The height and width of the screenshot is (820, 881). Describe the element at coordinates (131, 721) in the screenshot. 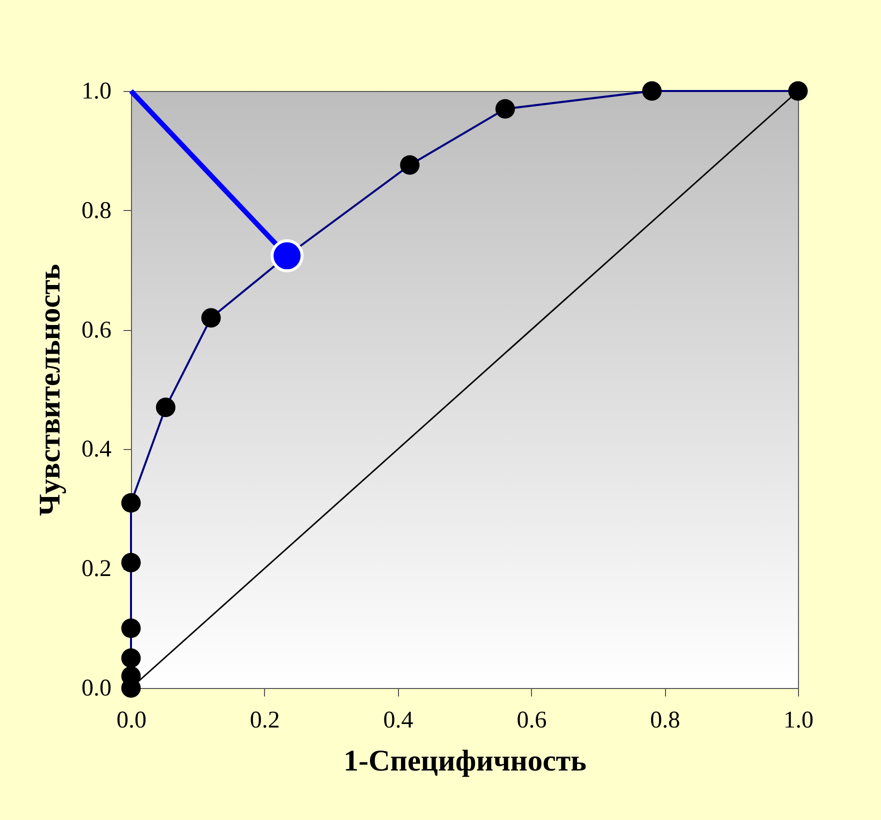

I see `x-tick-label: 0.0` at that location.